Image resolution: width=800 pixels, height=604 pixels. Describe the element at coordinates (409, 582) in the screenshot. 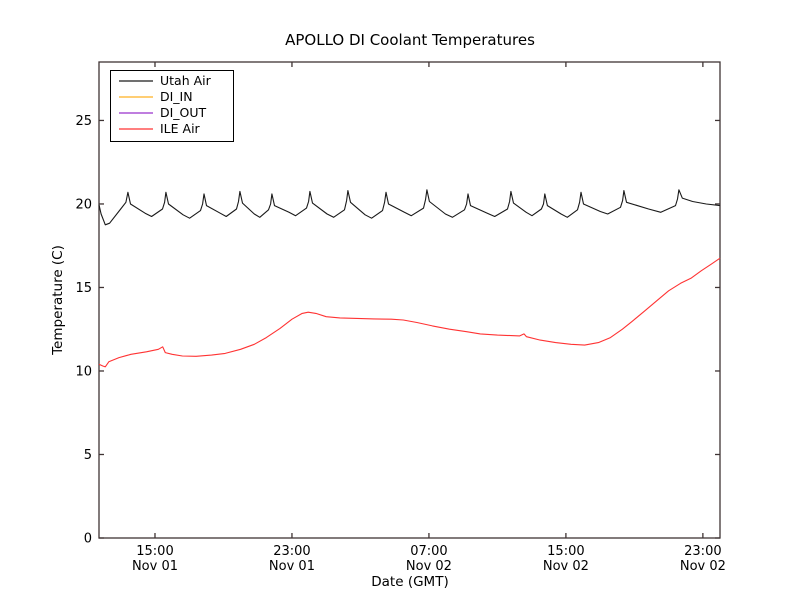

I see `x-axis-label: Date (GMT)` at that location.